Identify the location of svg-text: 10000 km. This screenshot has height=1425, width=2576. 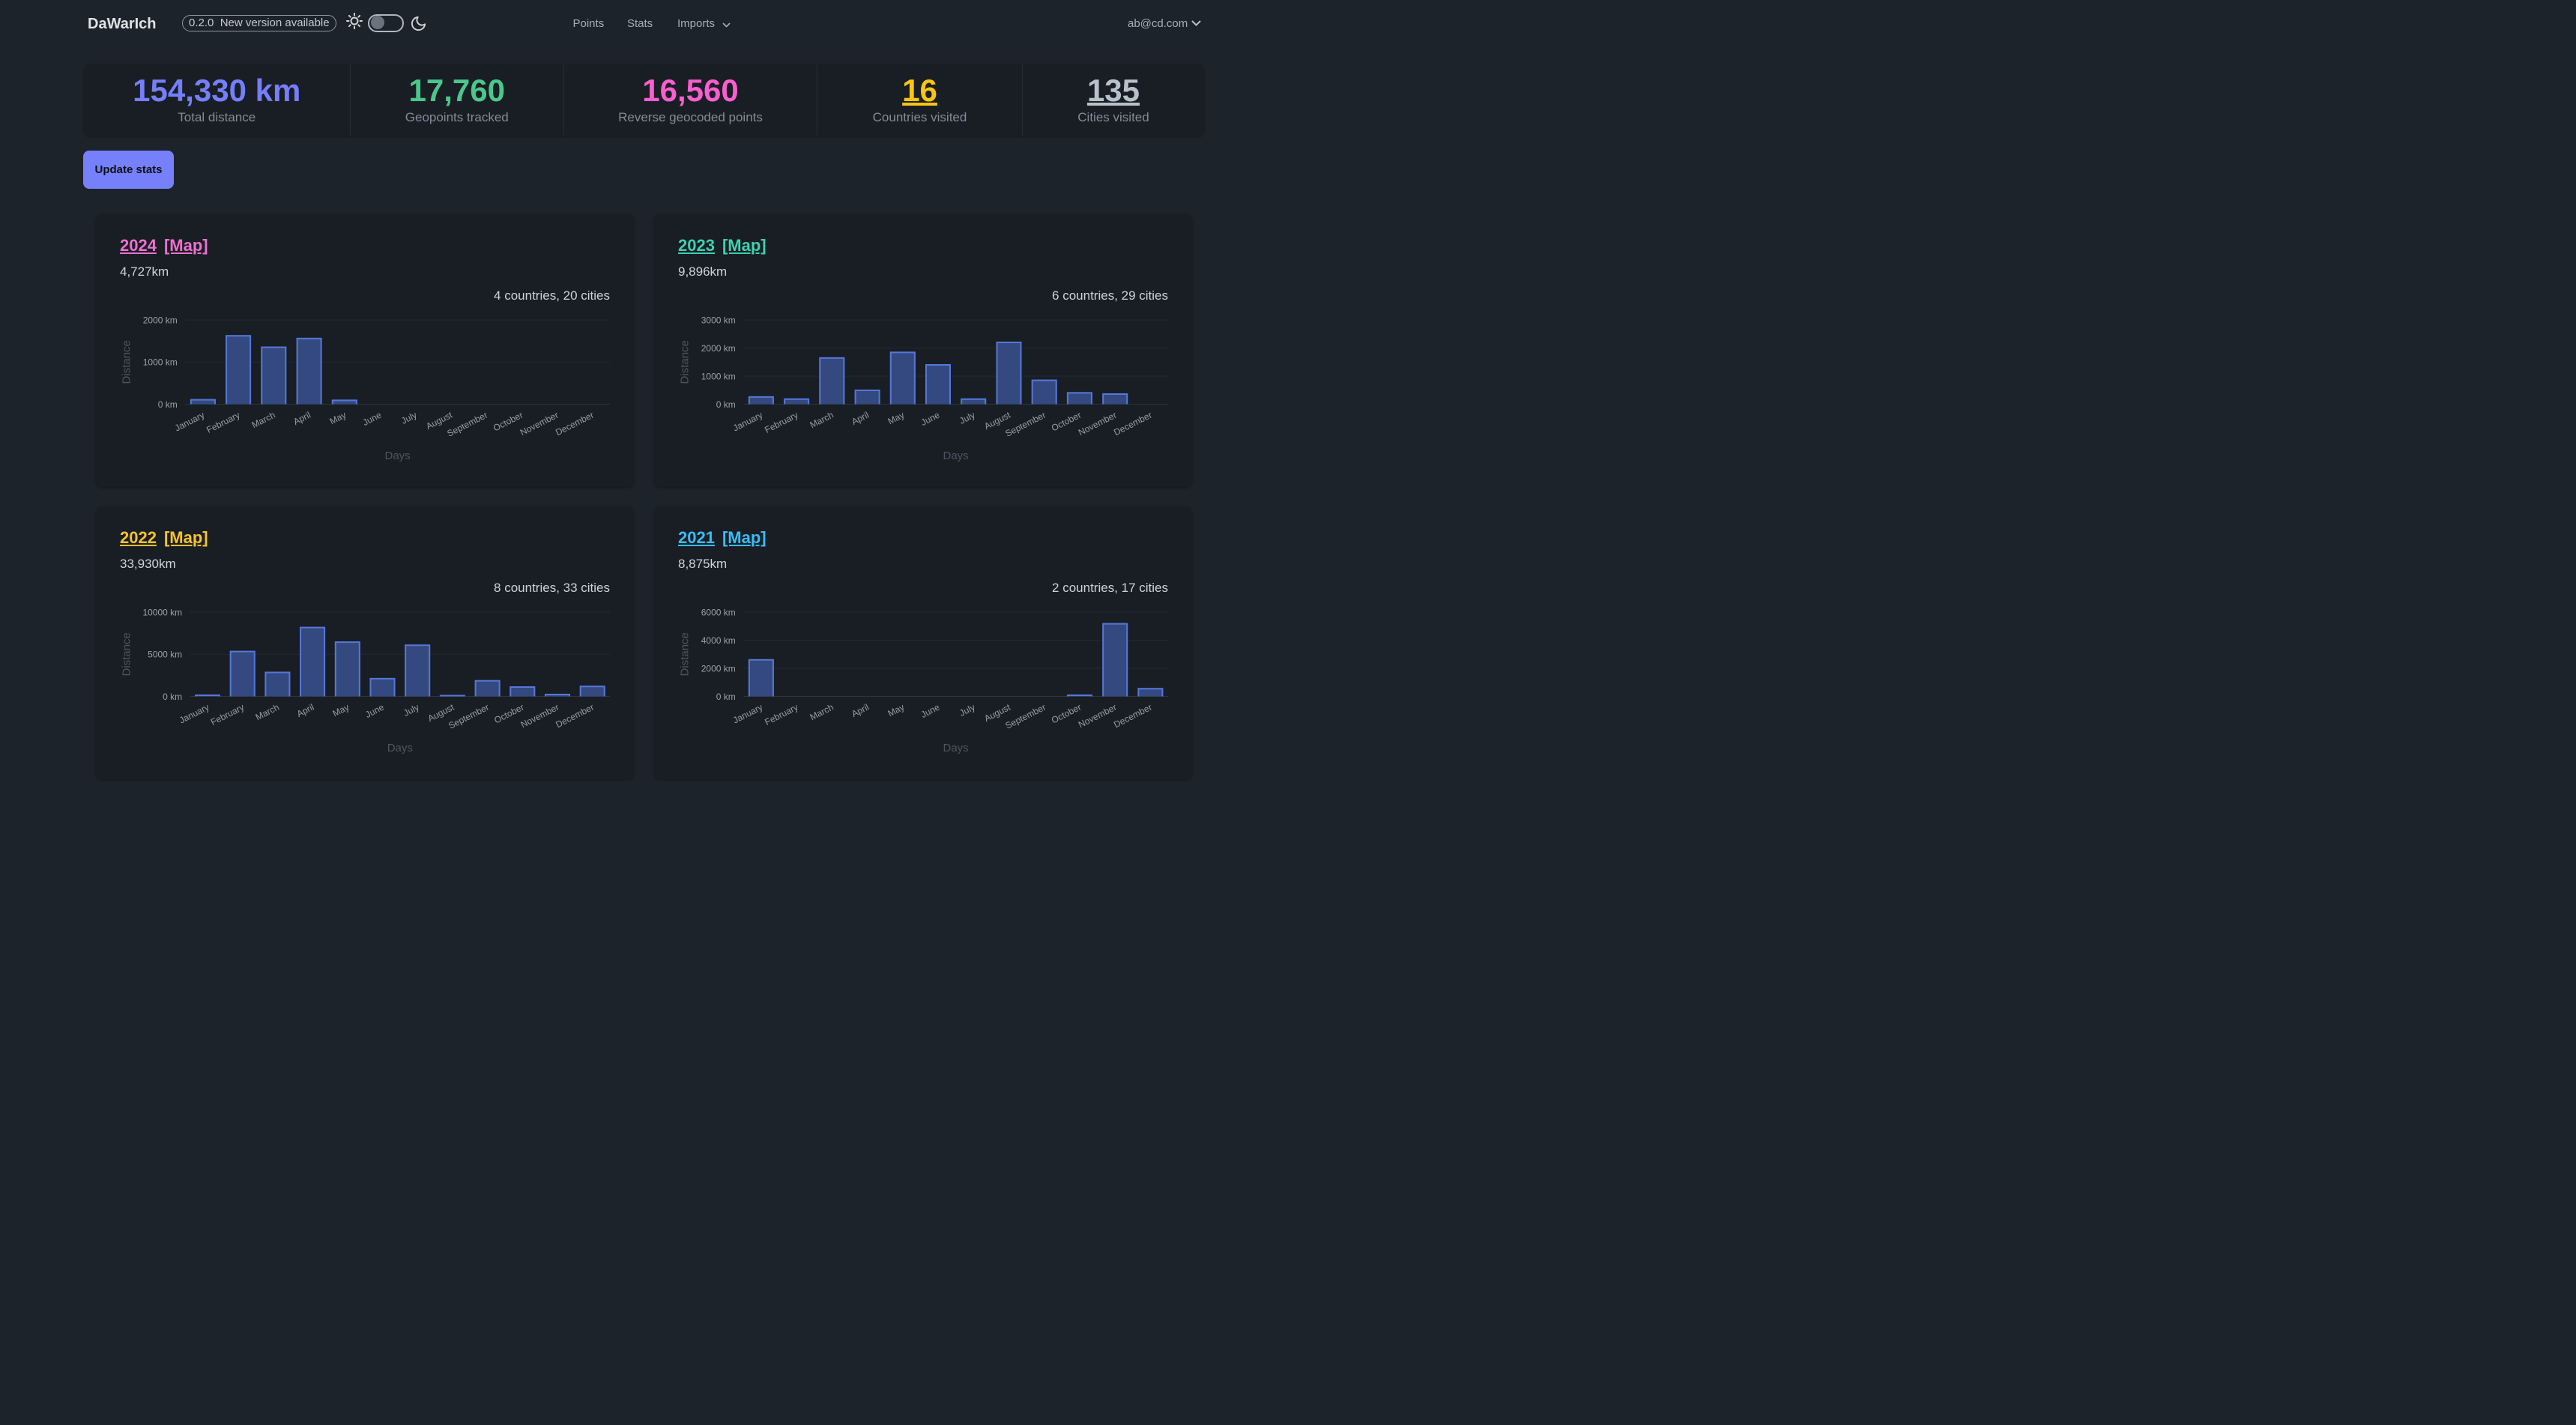
(162, 612).